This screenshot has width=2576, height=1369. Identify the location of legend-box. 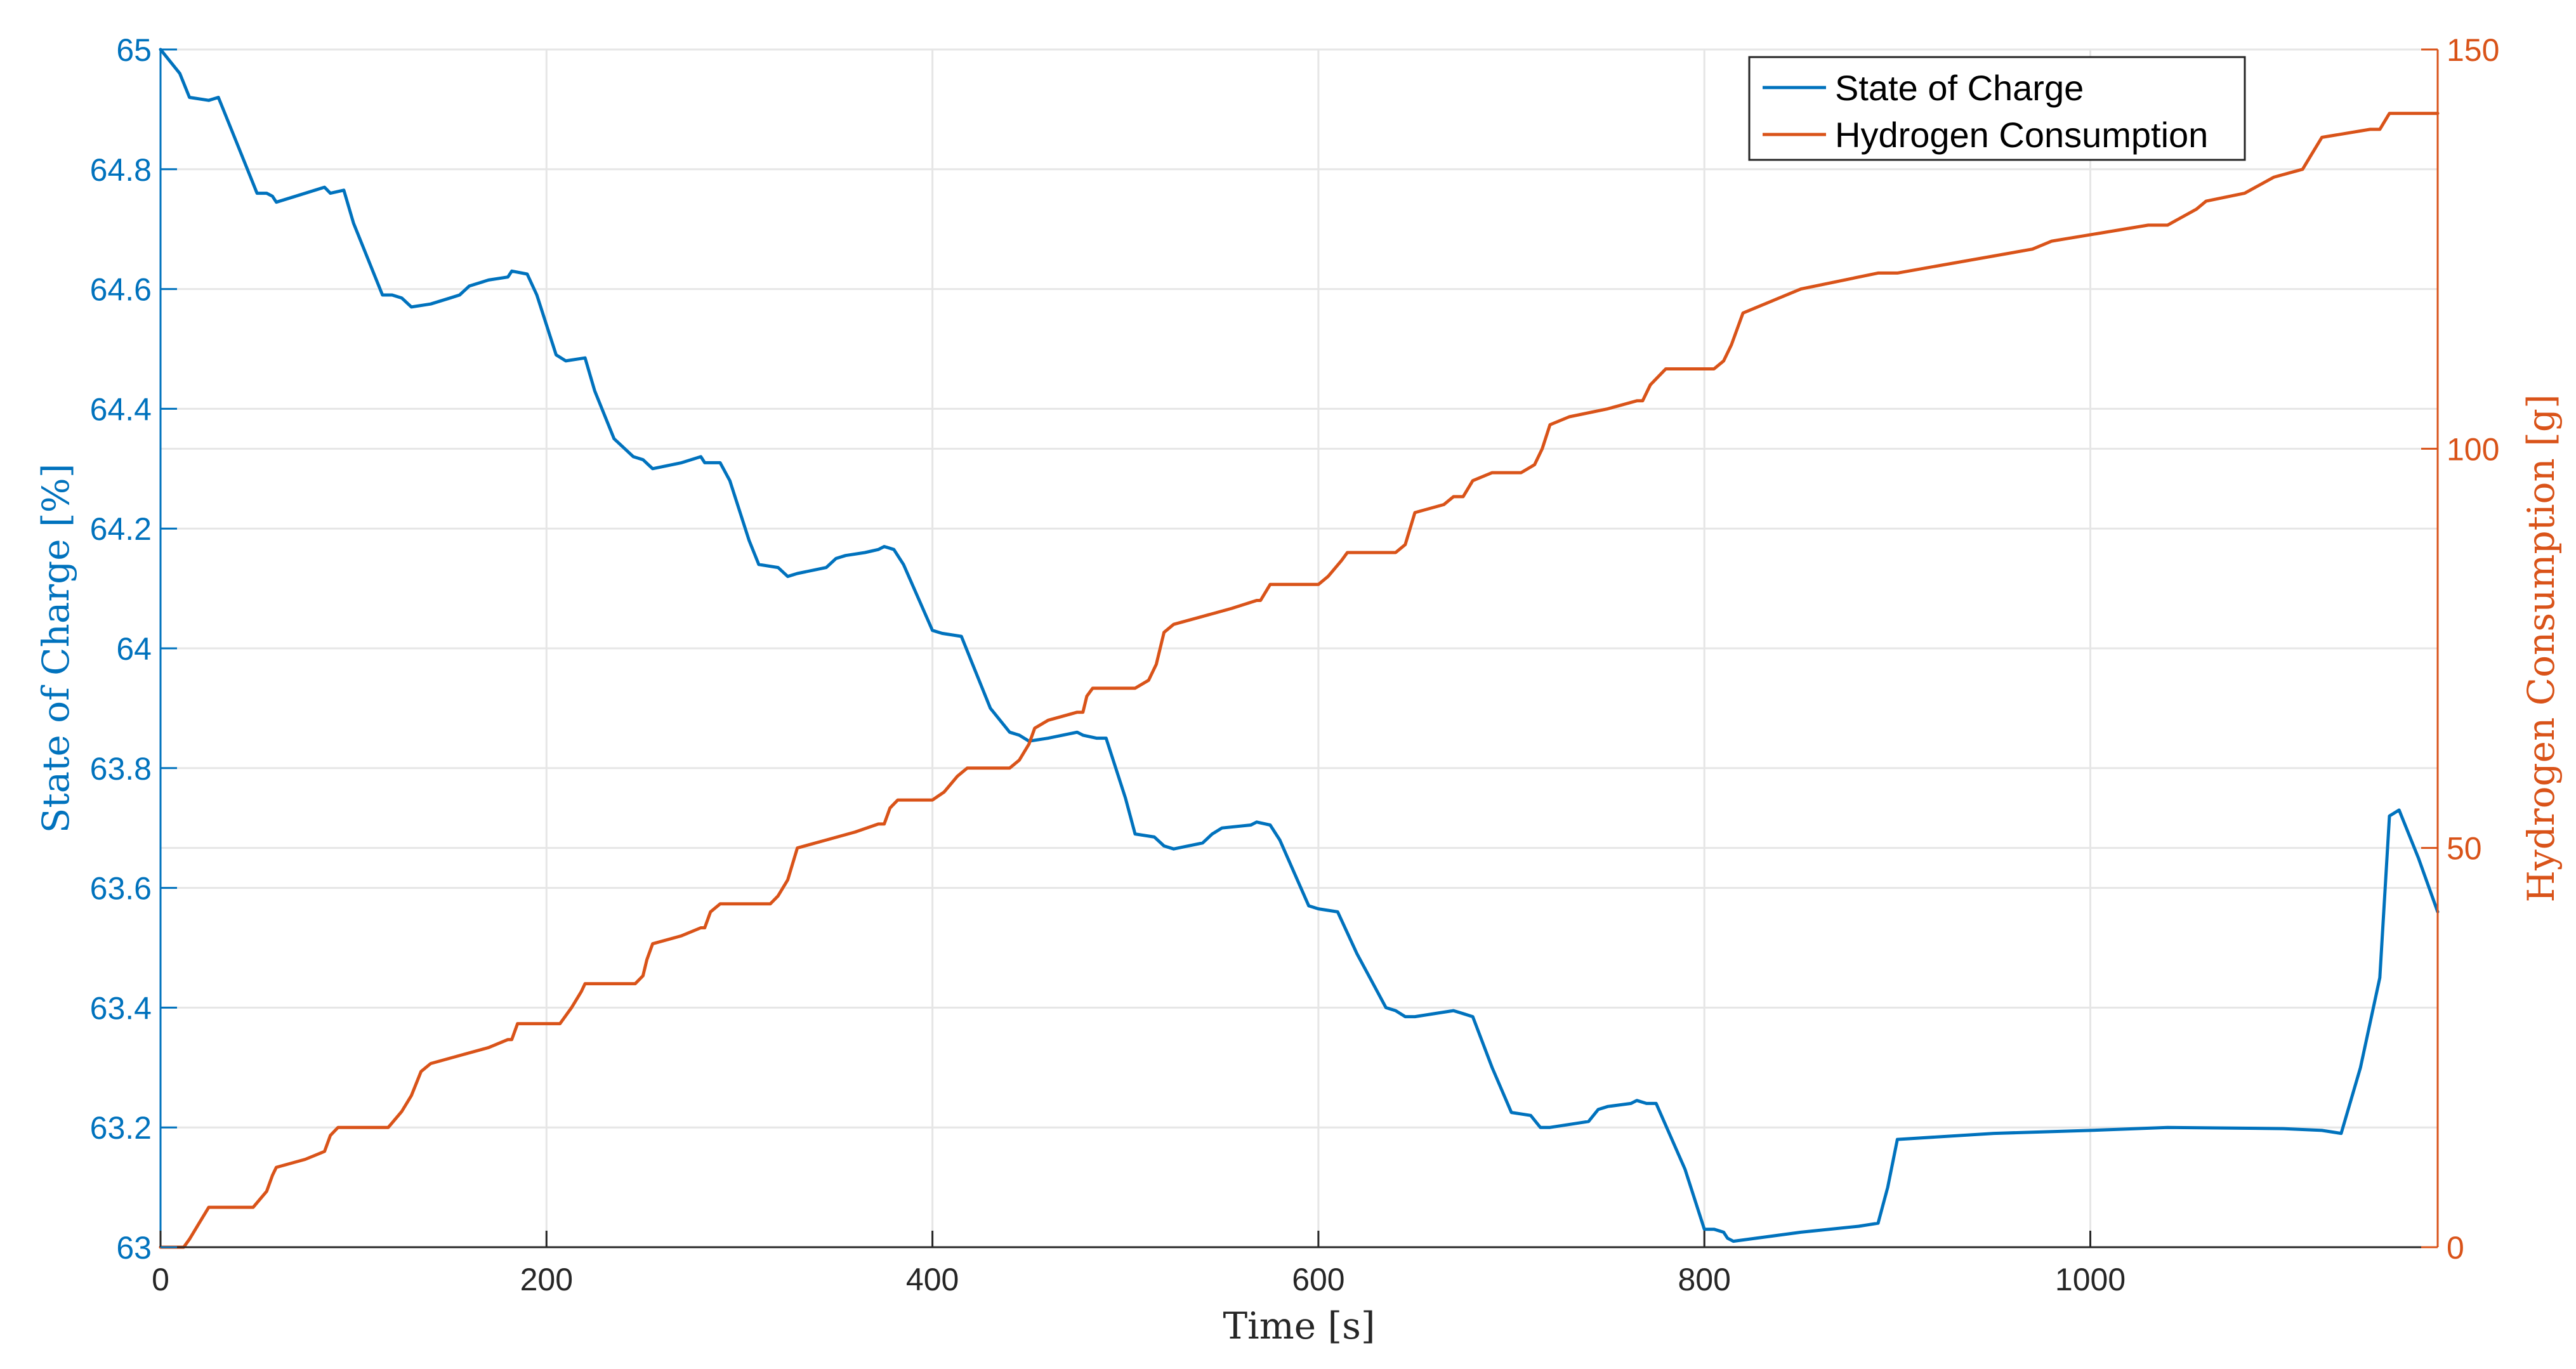
(1997, 108).